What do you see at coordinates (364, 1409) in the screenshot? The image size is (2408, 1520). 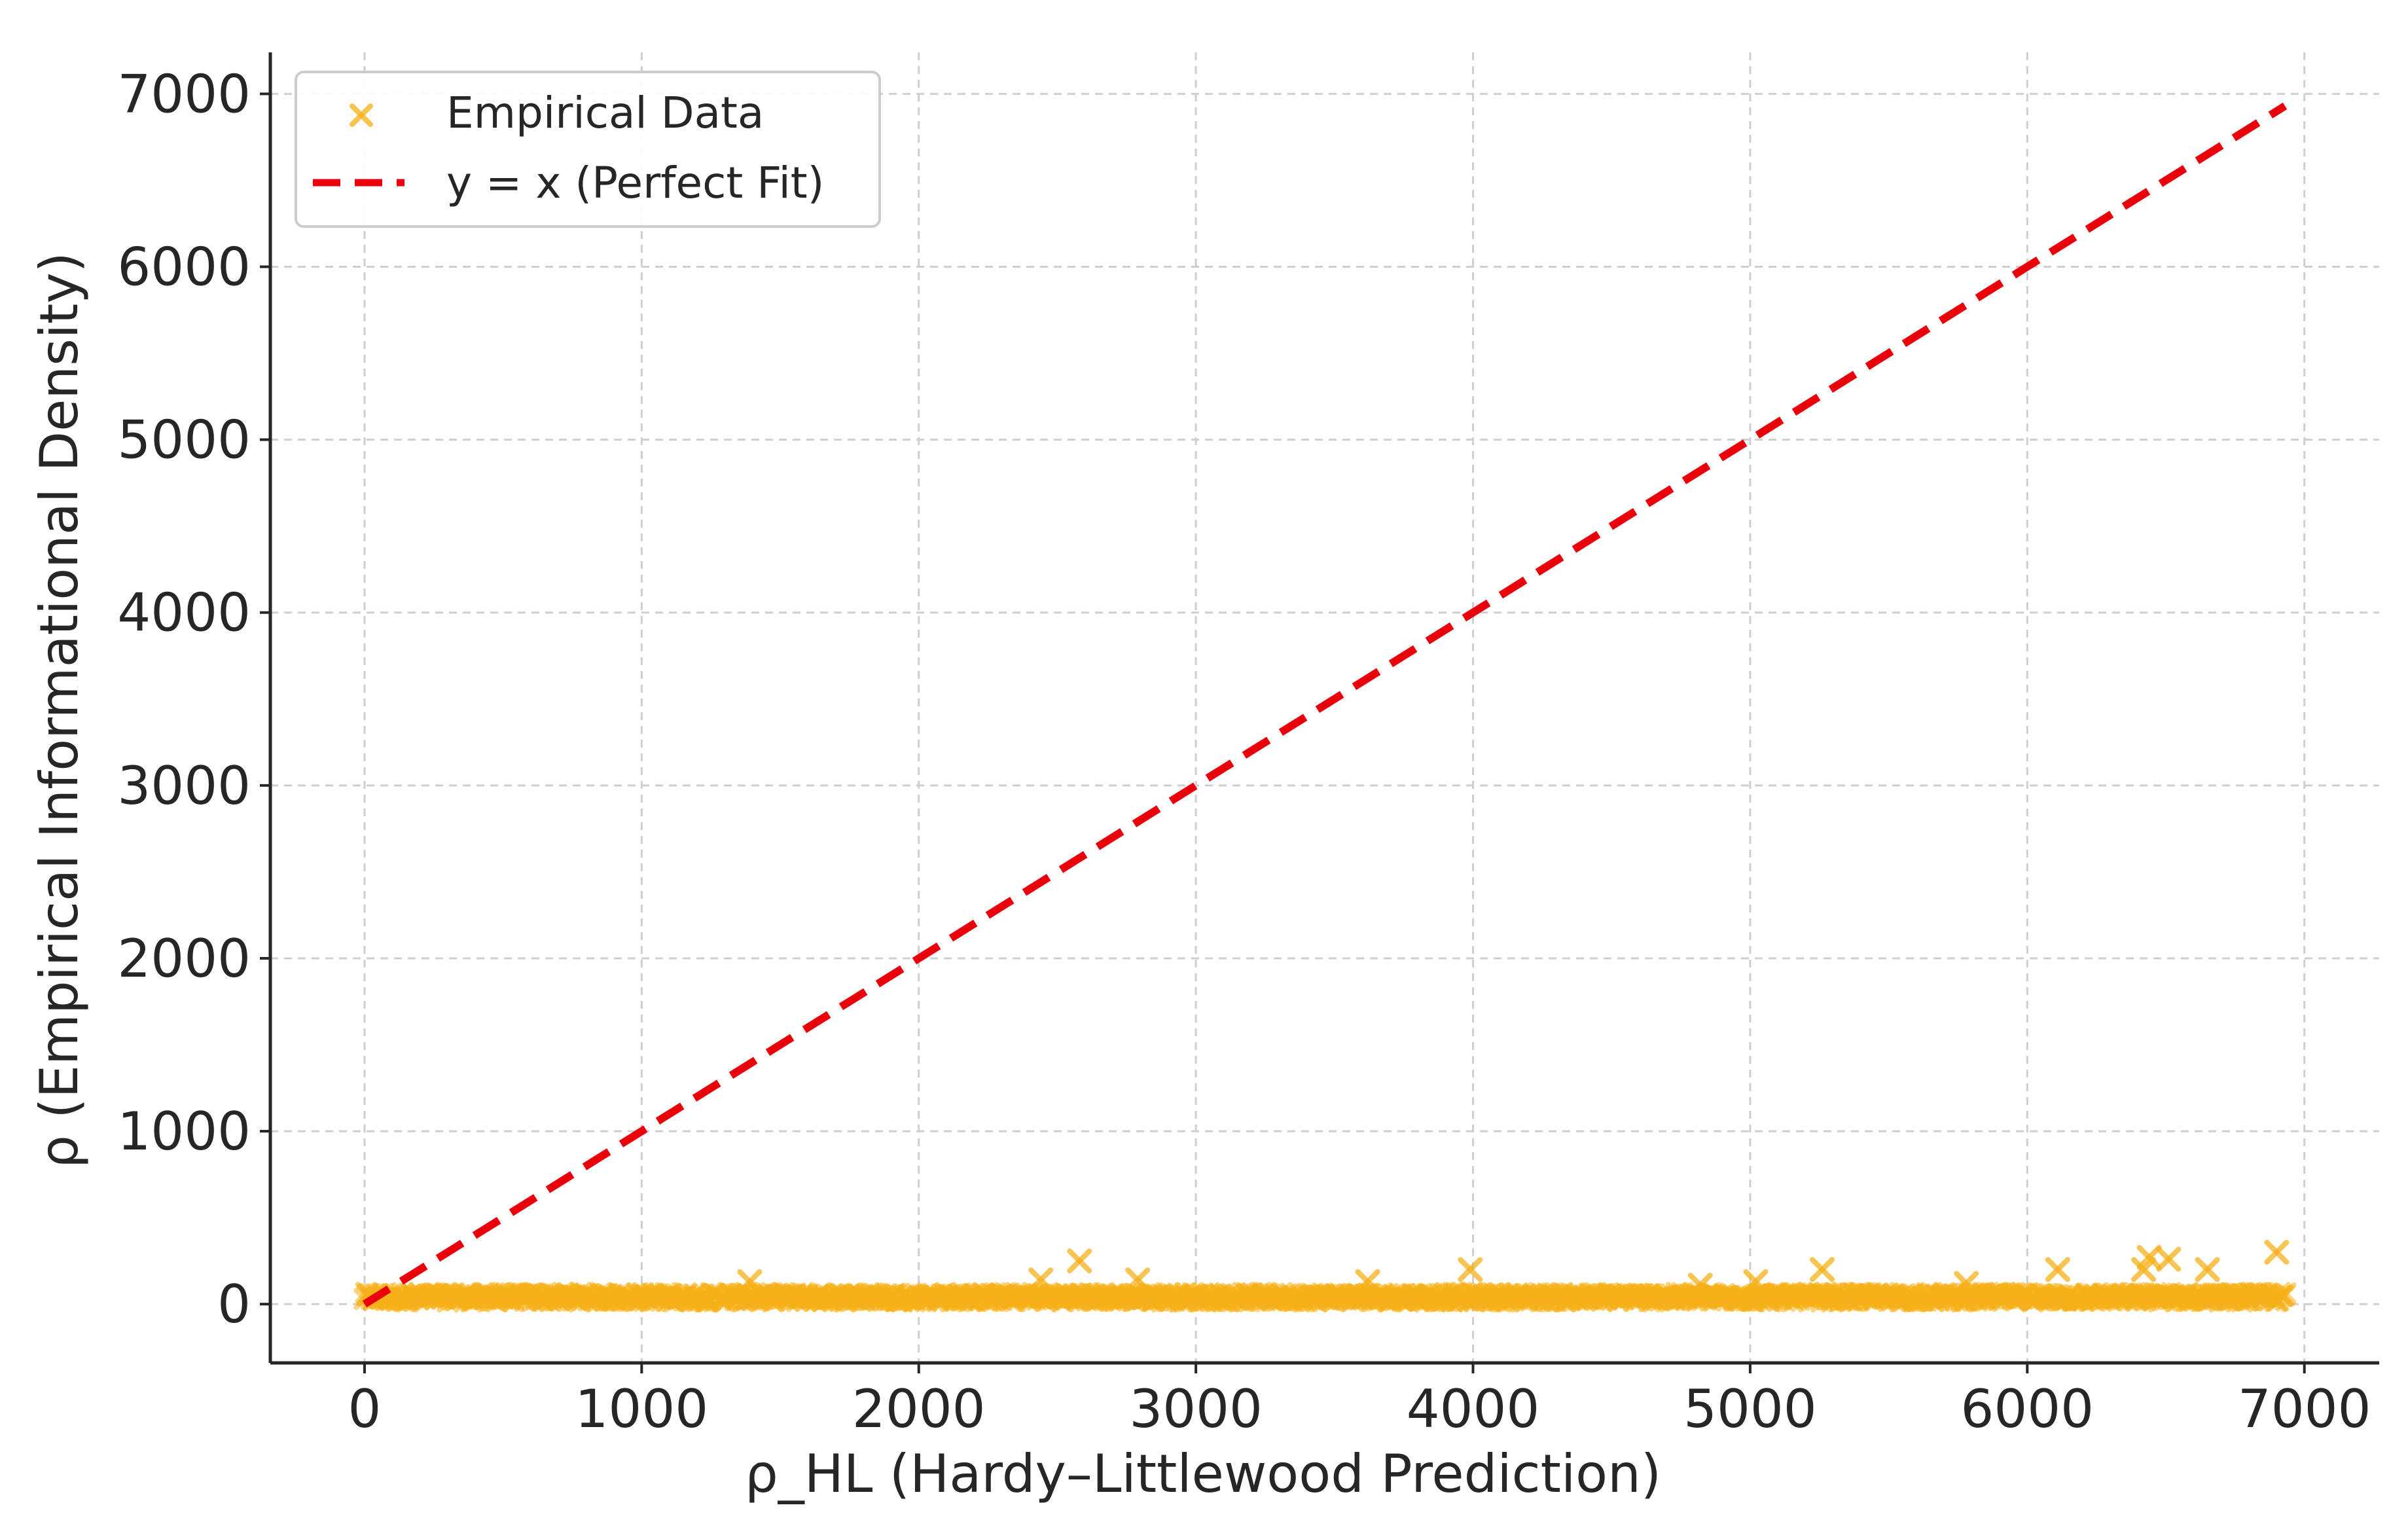 I see `x-tick-label: 0` at bounding box center [364, 1409].